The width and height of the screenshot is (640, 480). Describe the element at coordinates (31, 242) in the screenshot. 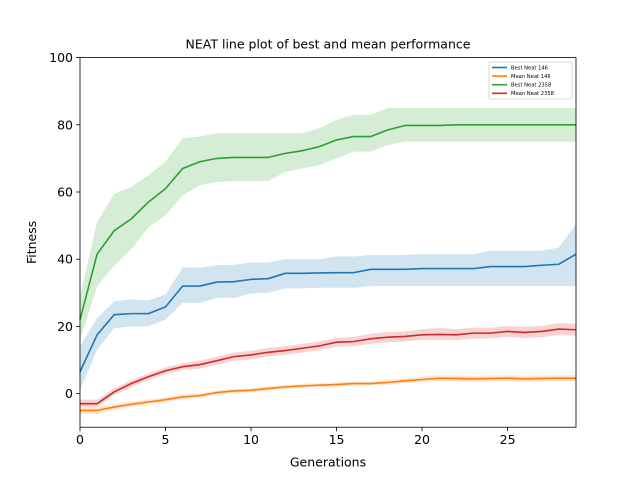

I see `y-axis-label: Fitness` at that location.